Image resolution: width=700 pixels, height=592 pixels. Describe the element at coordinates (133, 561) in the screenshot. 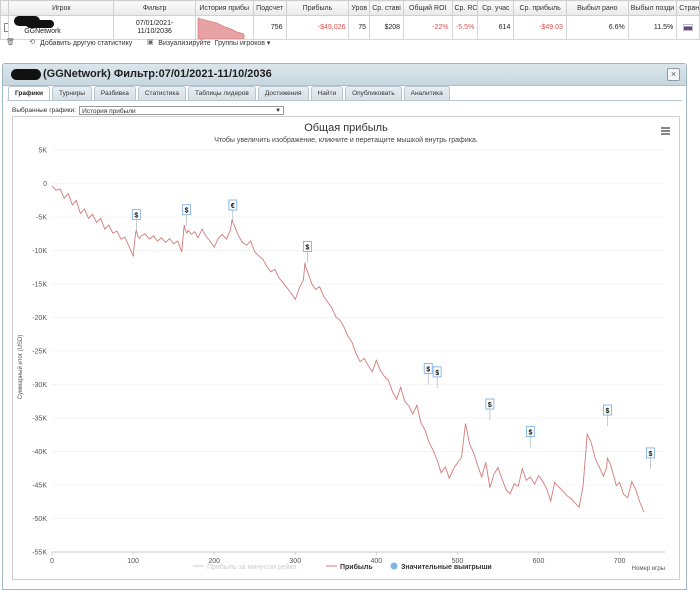

I see `x-tick-label: 100` at that location.